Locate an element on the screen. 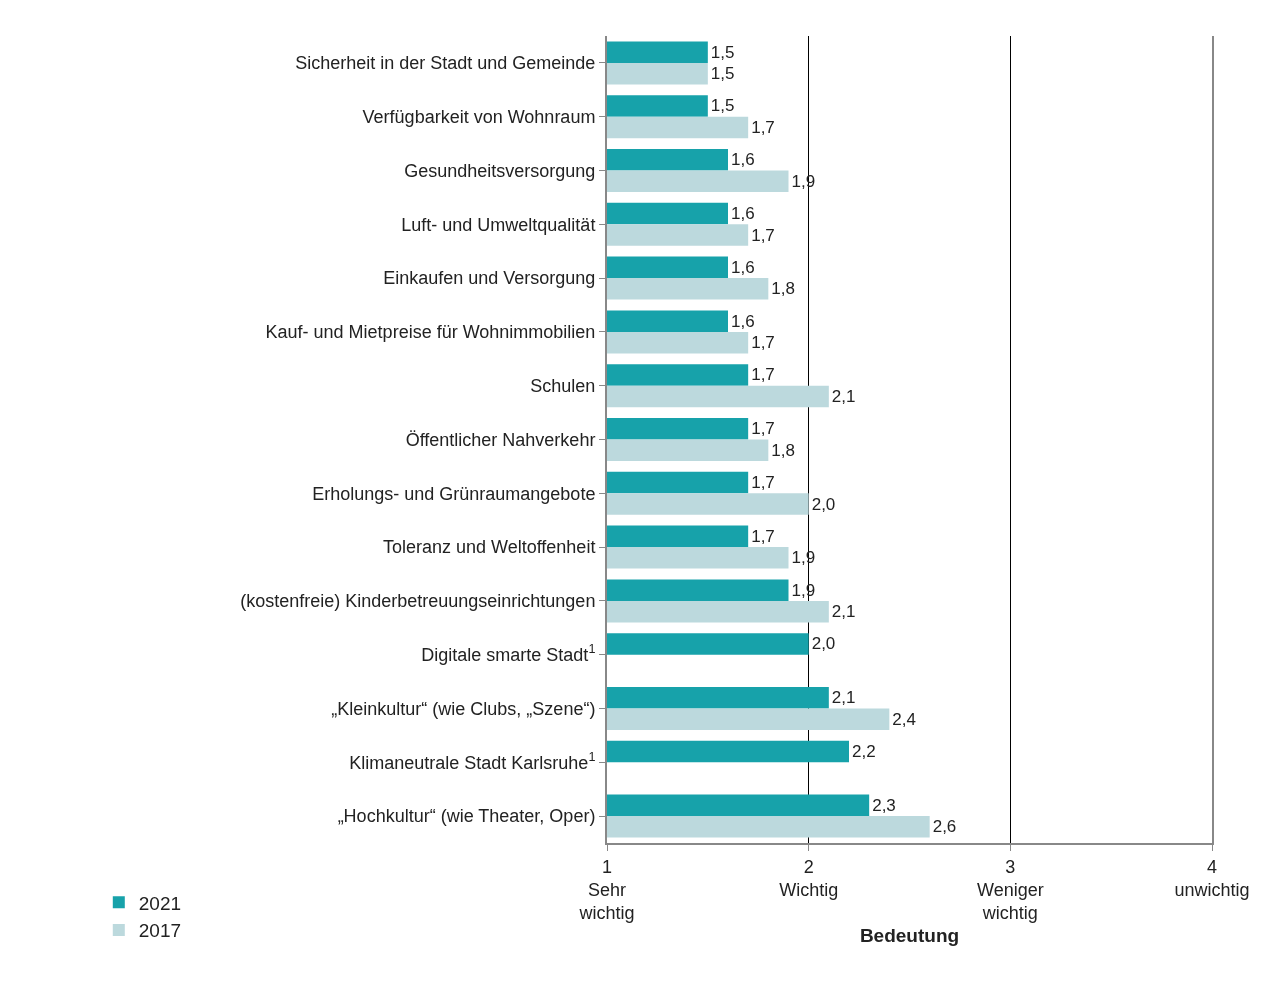 The image size is (1282, 989). legend-label: 2021 is located at coordinates (160, 903).